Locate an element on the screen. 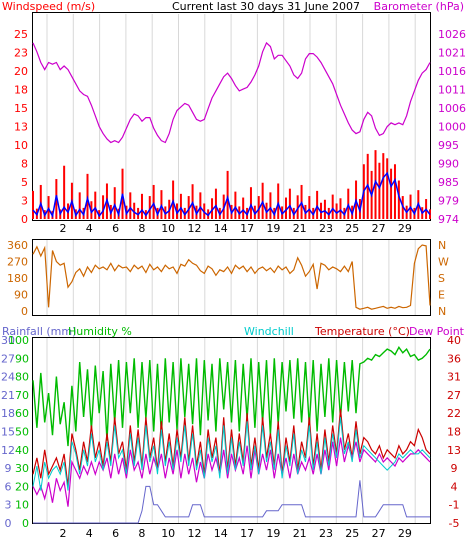  wind-x-tick-label: 27 is located at coordinates (379, 228).